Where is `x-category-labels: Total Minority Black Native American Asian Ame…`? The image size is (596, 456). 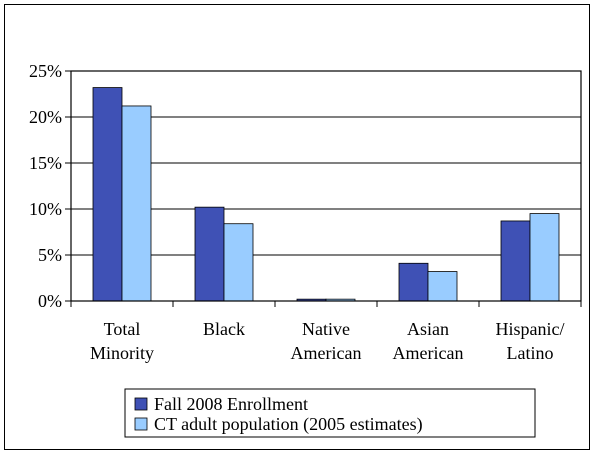
x-category-labels: Total Minority Black Native American Asian Ame… is located at coordinates (327, 341).